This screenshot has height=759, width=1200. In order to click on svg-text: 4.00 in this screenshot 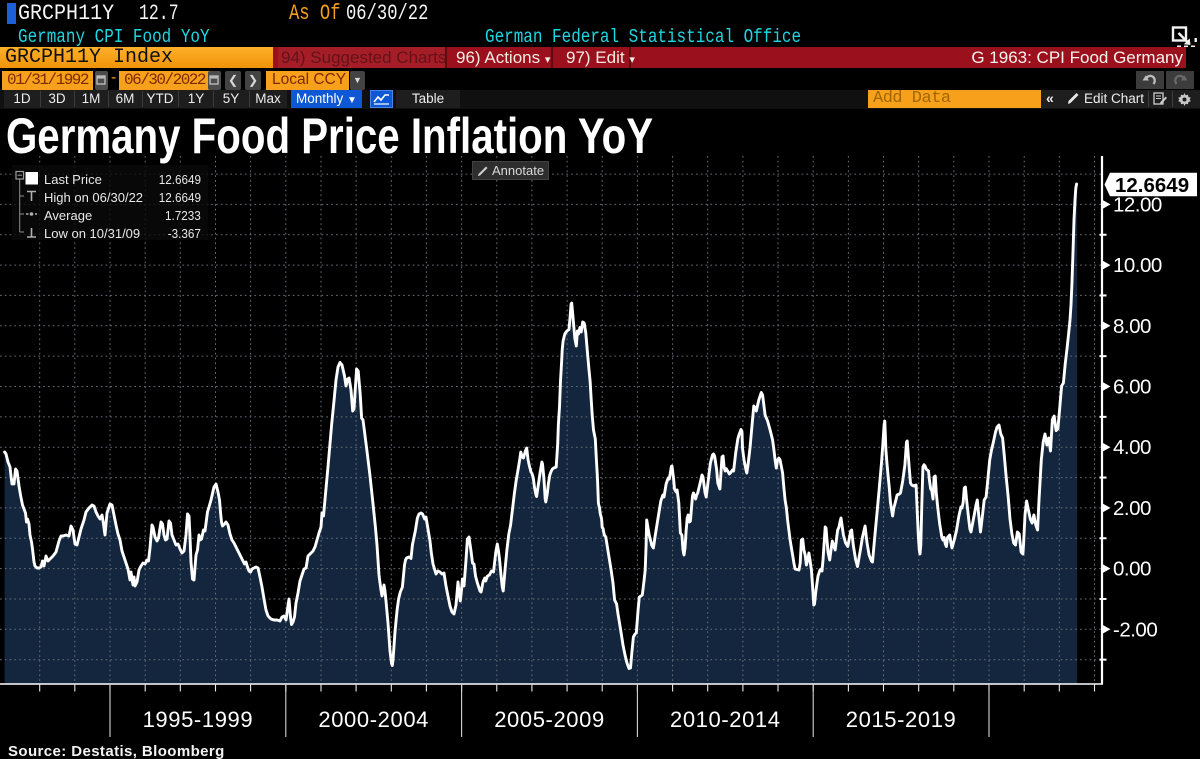, I will do `click(1132, 447)`.